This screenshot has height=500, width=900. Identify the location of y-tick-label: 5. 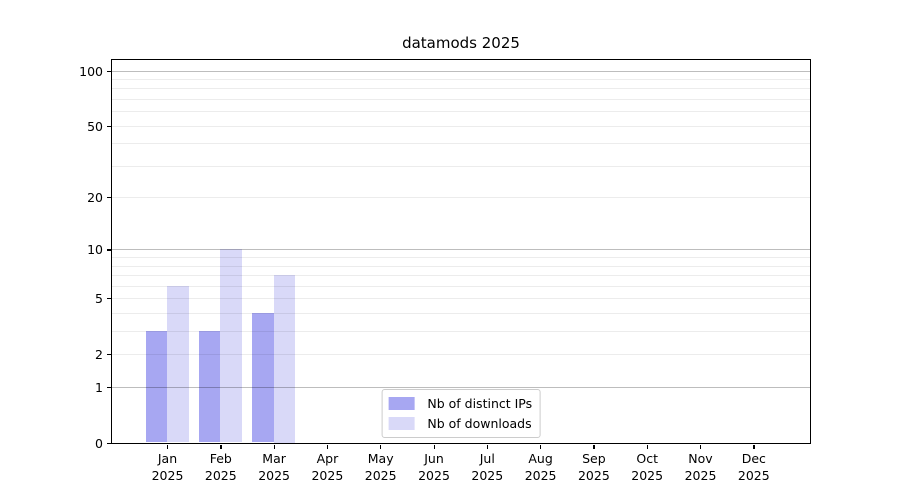
(99, 299).